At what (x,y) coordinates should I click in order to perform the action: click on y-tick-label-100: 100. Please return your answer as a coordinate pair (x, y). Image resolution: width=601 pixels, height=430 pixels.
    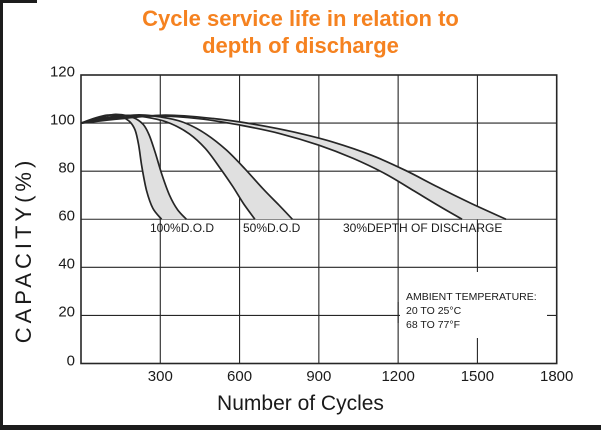
    Looking at the image, I should click on (62, 120).